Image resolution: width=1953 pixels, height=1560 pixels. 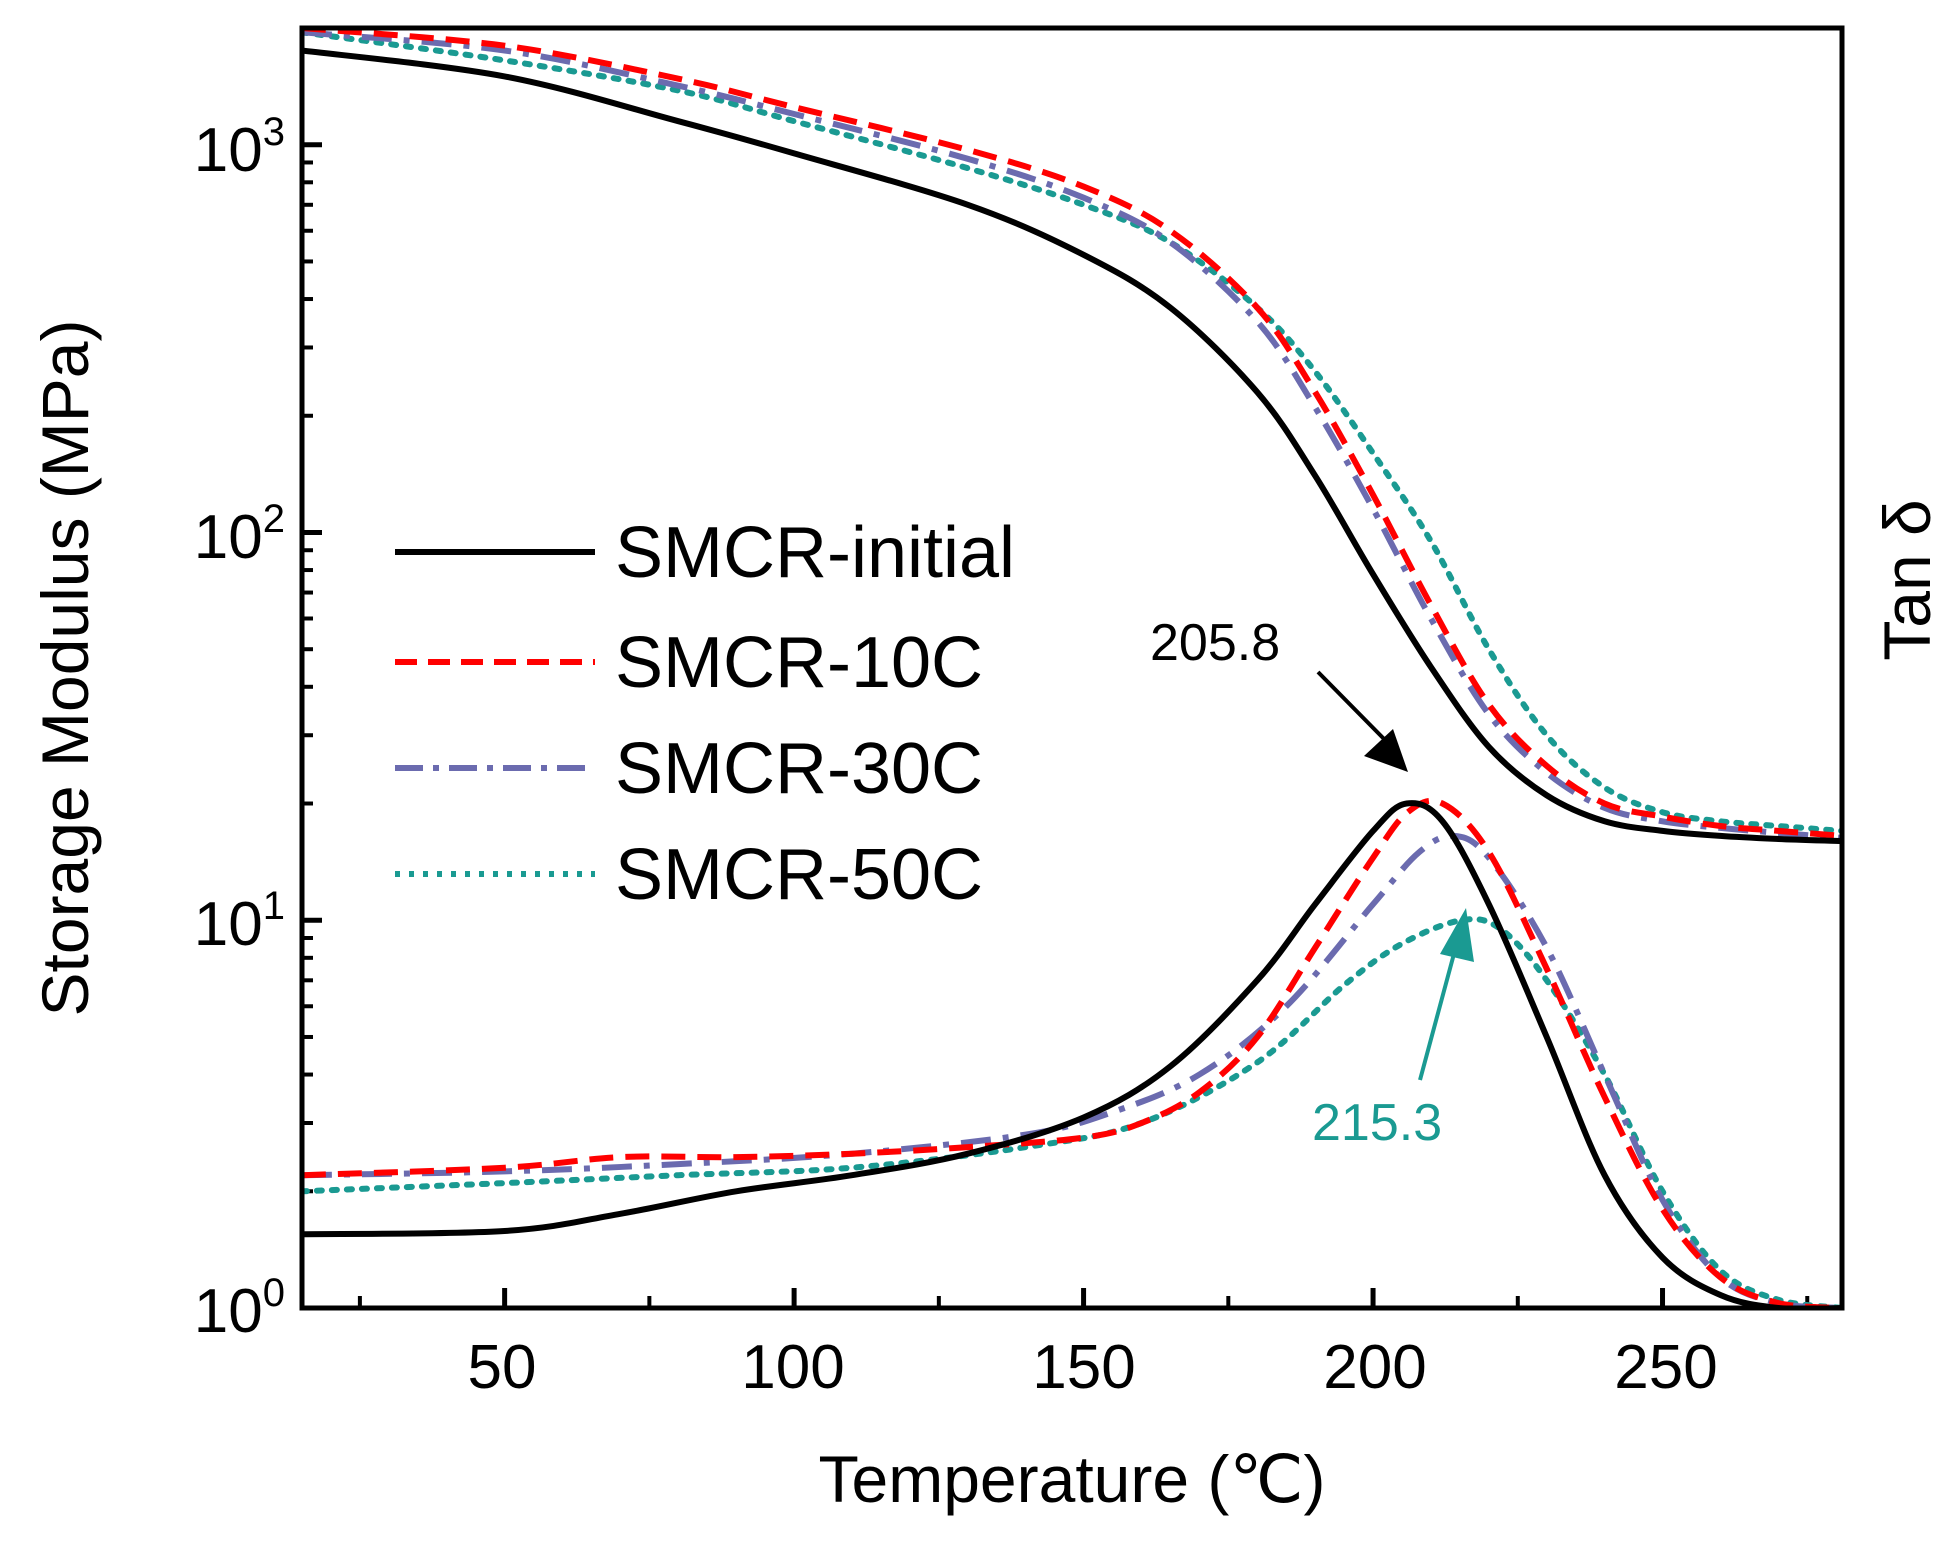 I want to click on legend-label-smcr-initial: SMCR-initial, so click(x=815, y=553).